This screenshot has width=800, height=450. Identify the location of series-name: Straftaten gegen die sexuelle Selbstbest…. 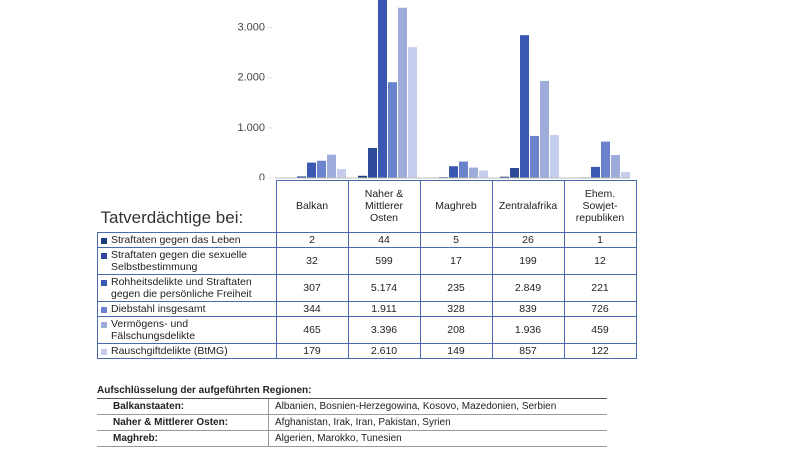
(179, 260).